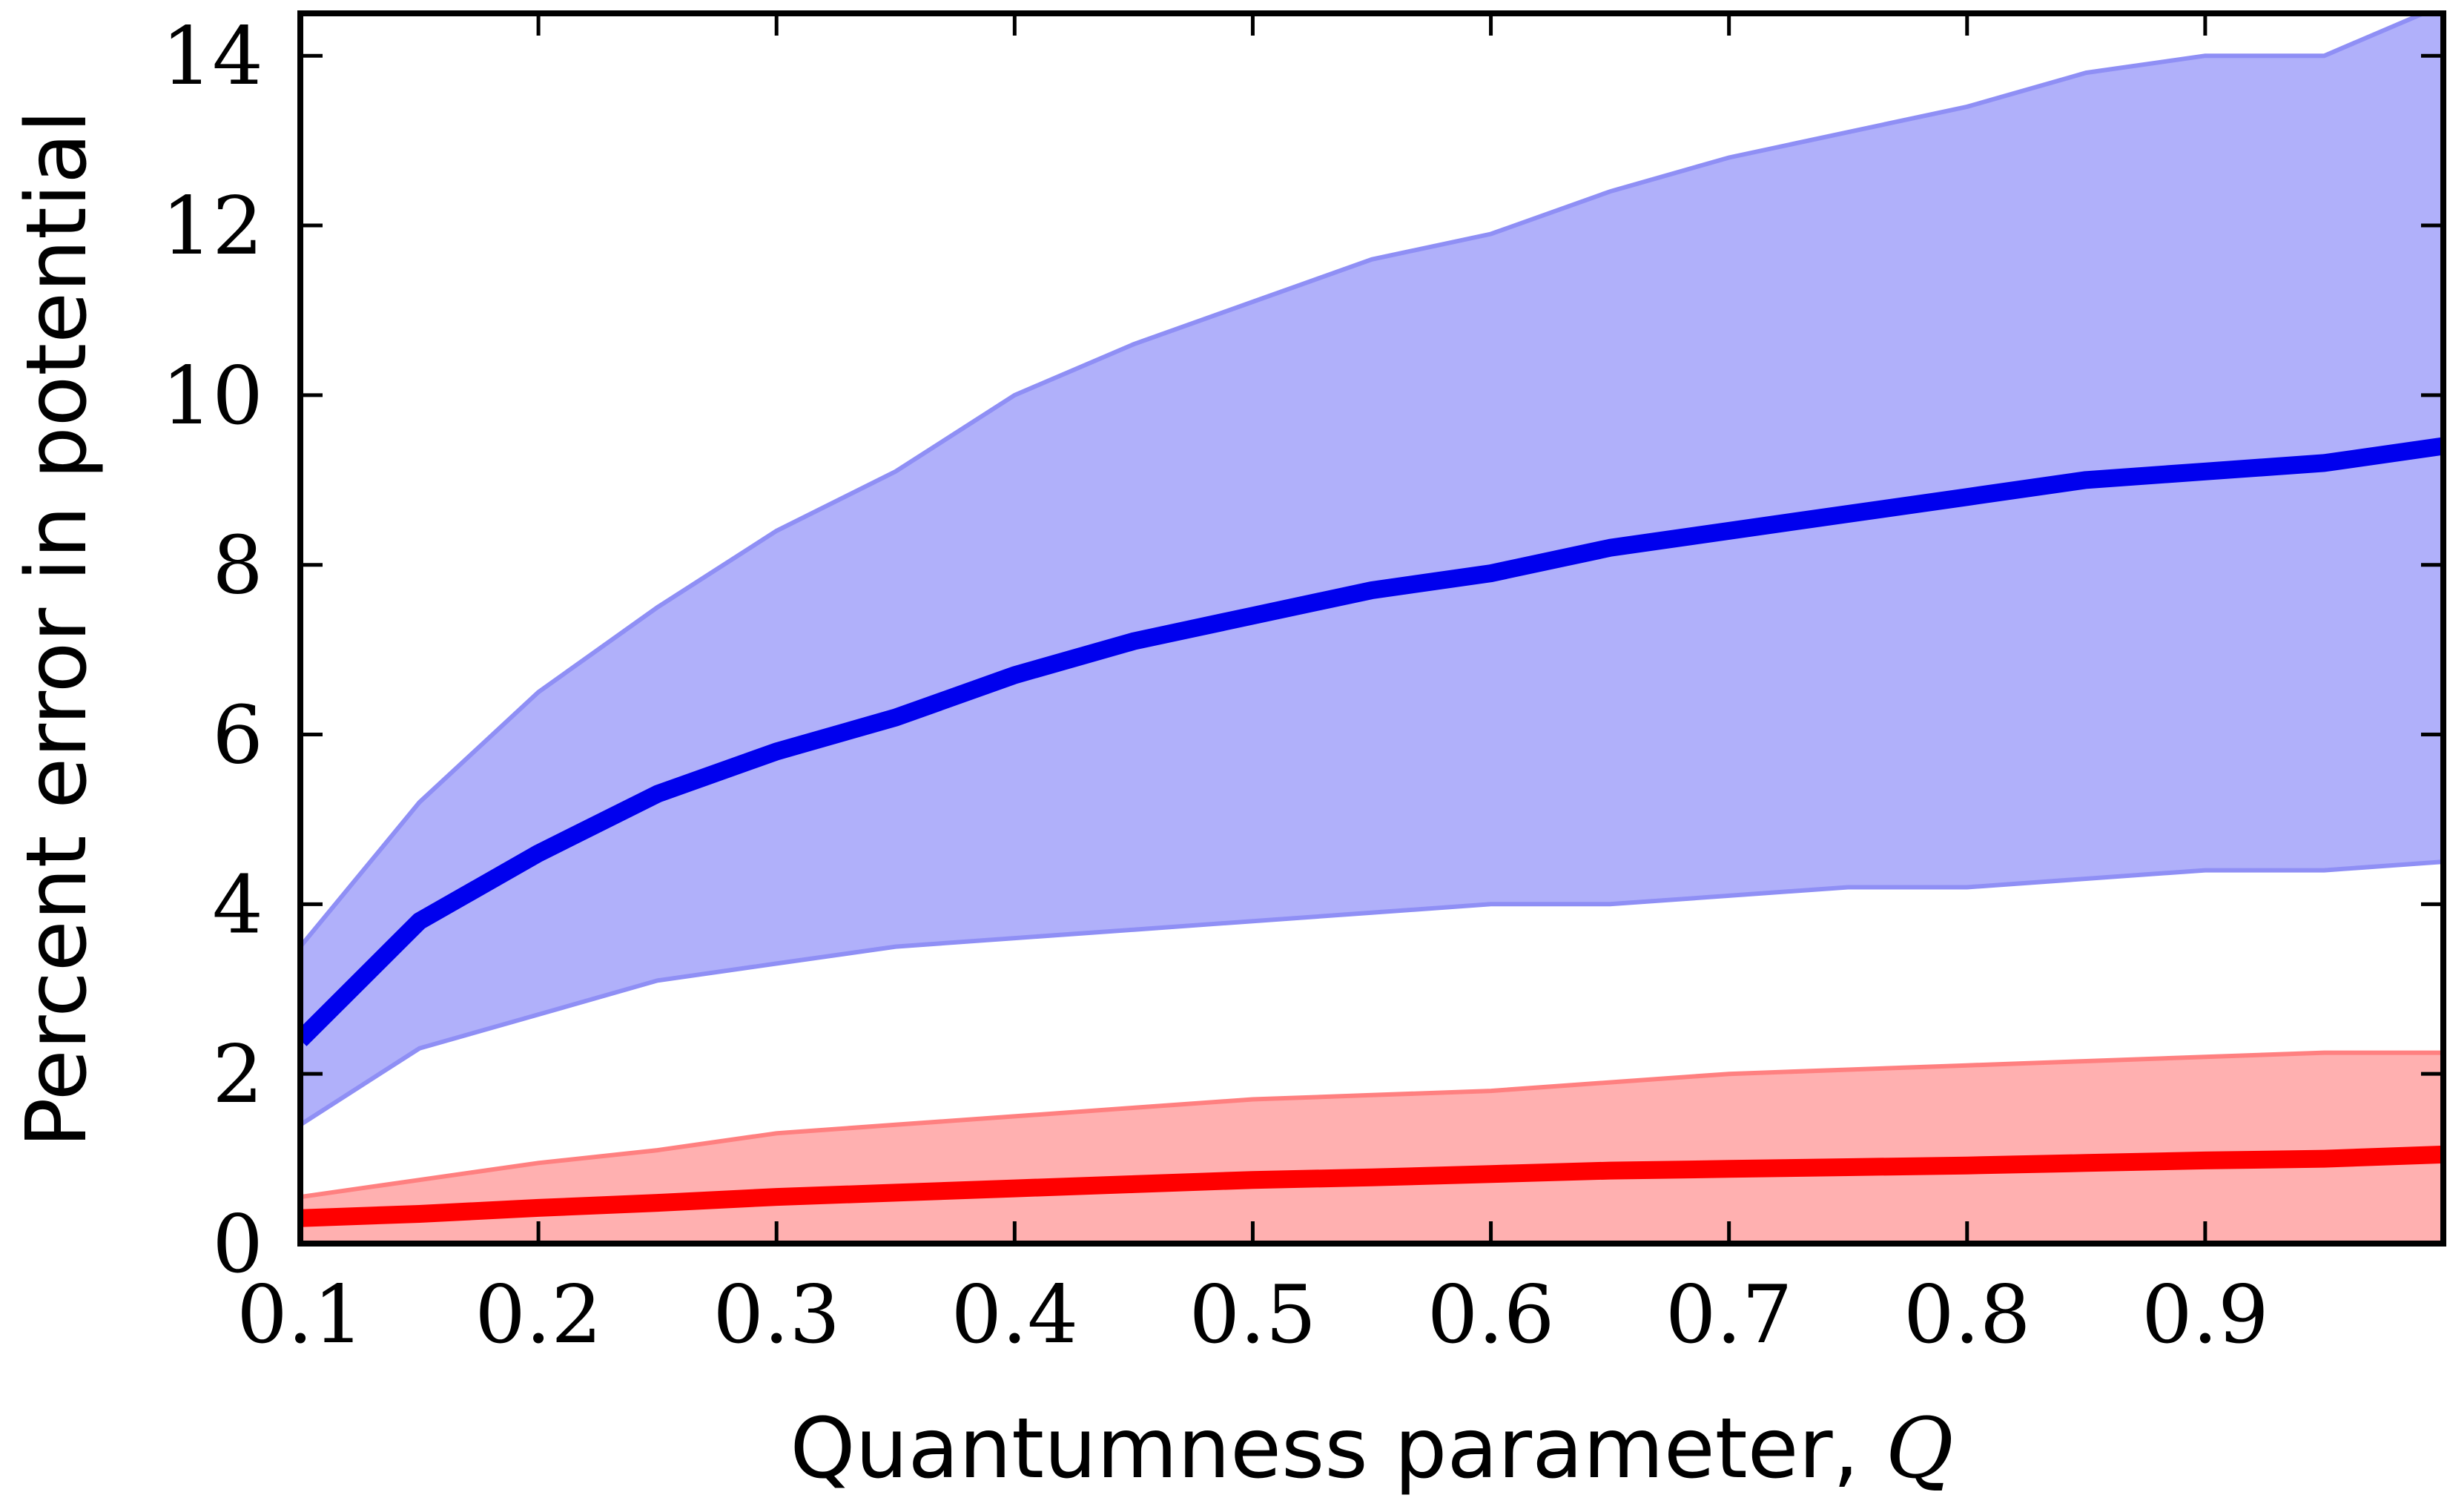 This screenshot has width=2447, height=1512. What do you see at coordinates (212, 226) in the screenshot?
I see `y-tick-label: 12` at bounding box center [212, 226].